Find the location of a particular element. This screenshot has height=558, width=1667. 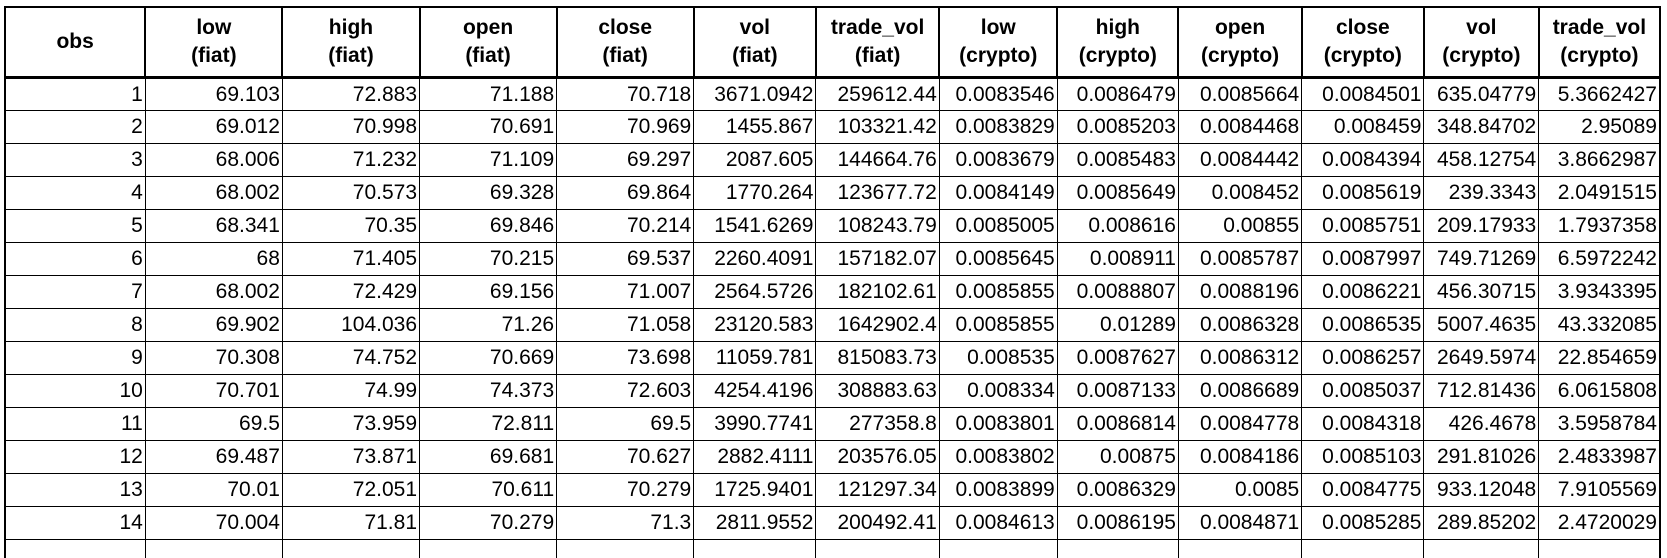

table-cell: 71.058 is located at coordinates (625, 325).